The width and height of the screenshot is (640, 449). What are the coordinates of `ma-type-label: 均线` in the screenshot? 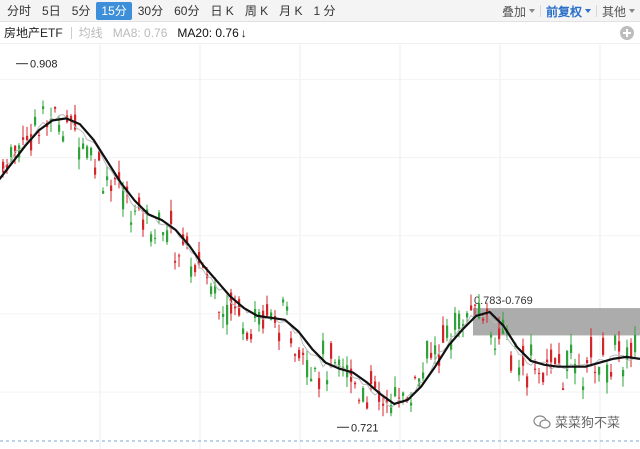 It's located at (90, 33).